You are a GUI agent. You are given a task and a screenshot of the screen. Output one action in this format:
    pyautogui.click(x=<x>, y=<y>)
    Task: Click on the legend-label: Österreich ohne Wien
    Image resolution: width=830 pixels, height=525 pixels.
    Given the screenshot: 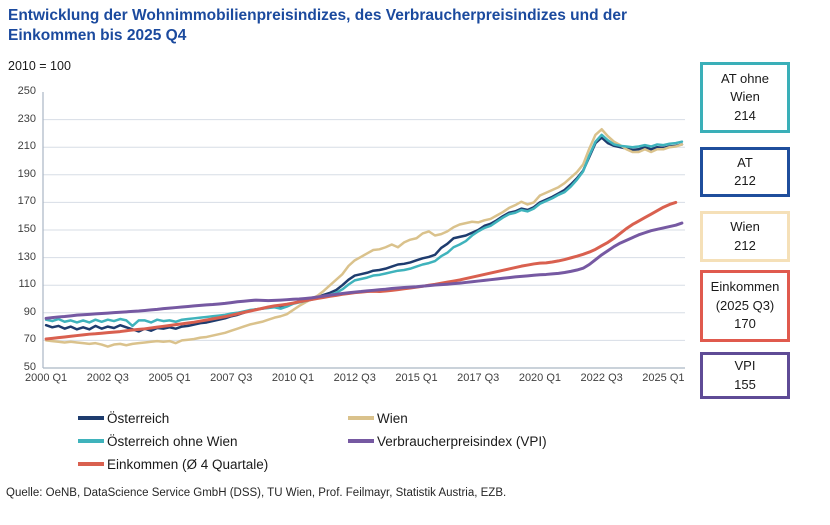 What is the action you would take?
    pyautogui.click(x=172, y=441)
    